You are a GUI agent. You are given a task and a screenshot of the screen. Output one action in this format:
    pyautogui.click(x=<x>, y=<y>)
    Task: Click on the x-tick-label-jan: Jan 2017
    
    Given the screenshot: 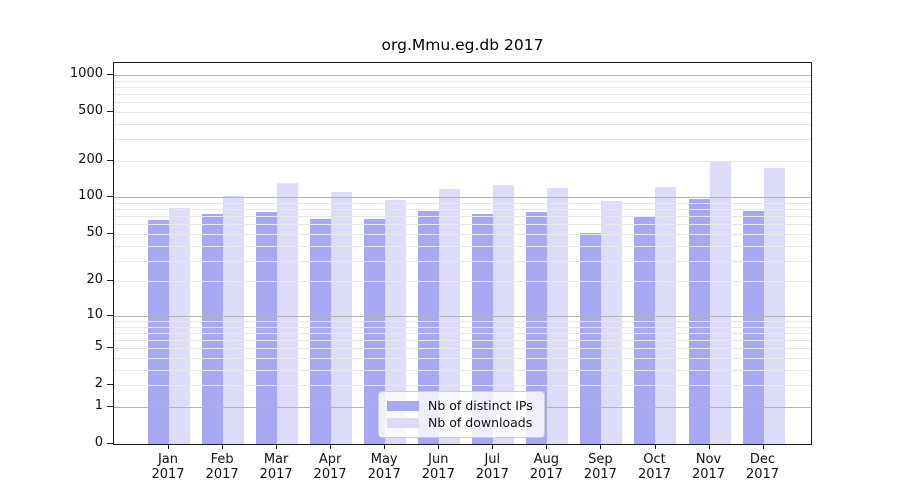 What is the action you would take?
    pyautogui.click(x=168, y=467)
    